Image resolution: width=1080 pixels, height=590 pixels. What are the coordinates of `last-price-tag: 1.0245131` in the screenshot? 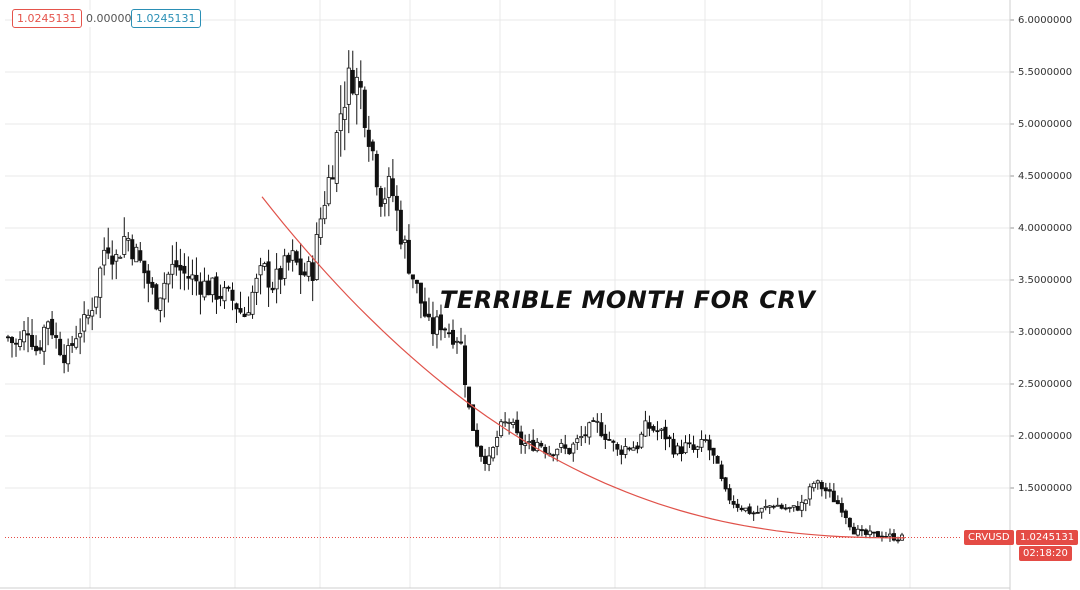 It's located at (1047, 537).